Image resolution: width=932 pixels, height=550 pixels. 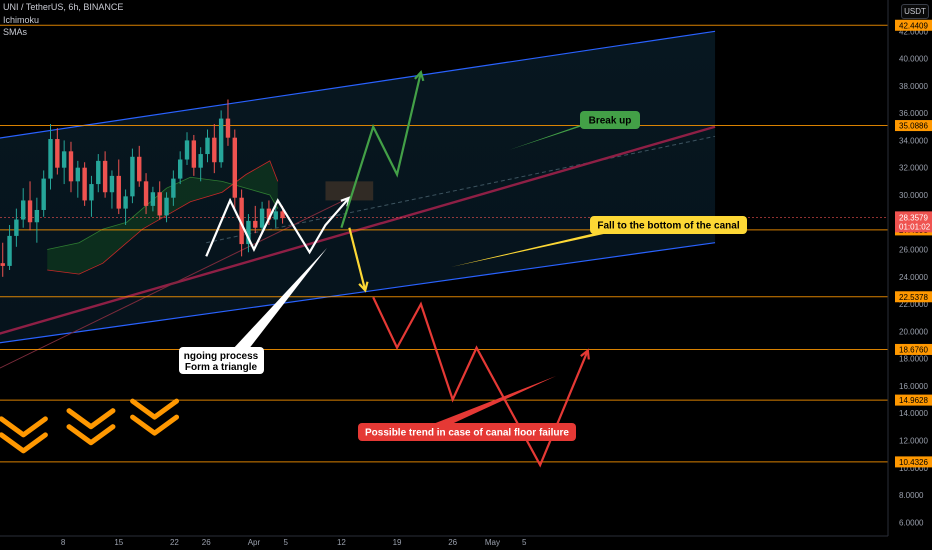 What do you see at coordinates (357, 259) in the screenshot?
I see `fall-path-yellow` at bounding box center [357, 259].